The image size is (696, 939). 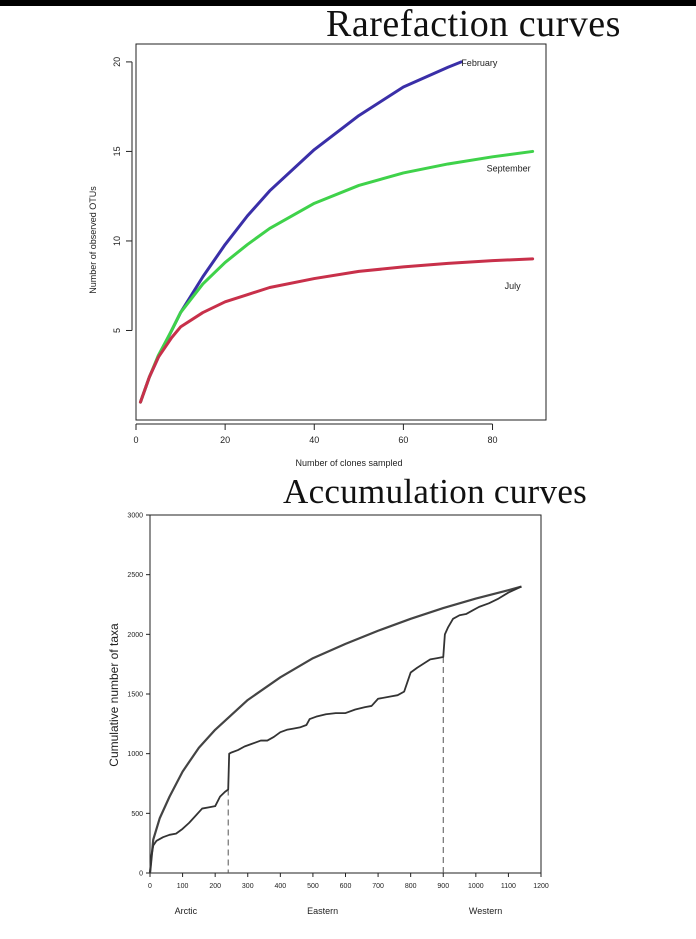 What do you see at coordinates (117, 62) in the screenshot?
I see `rarefaction-y-tick-label: 20` at bounding box center [117, 62].